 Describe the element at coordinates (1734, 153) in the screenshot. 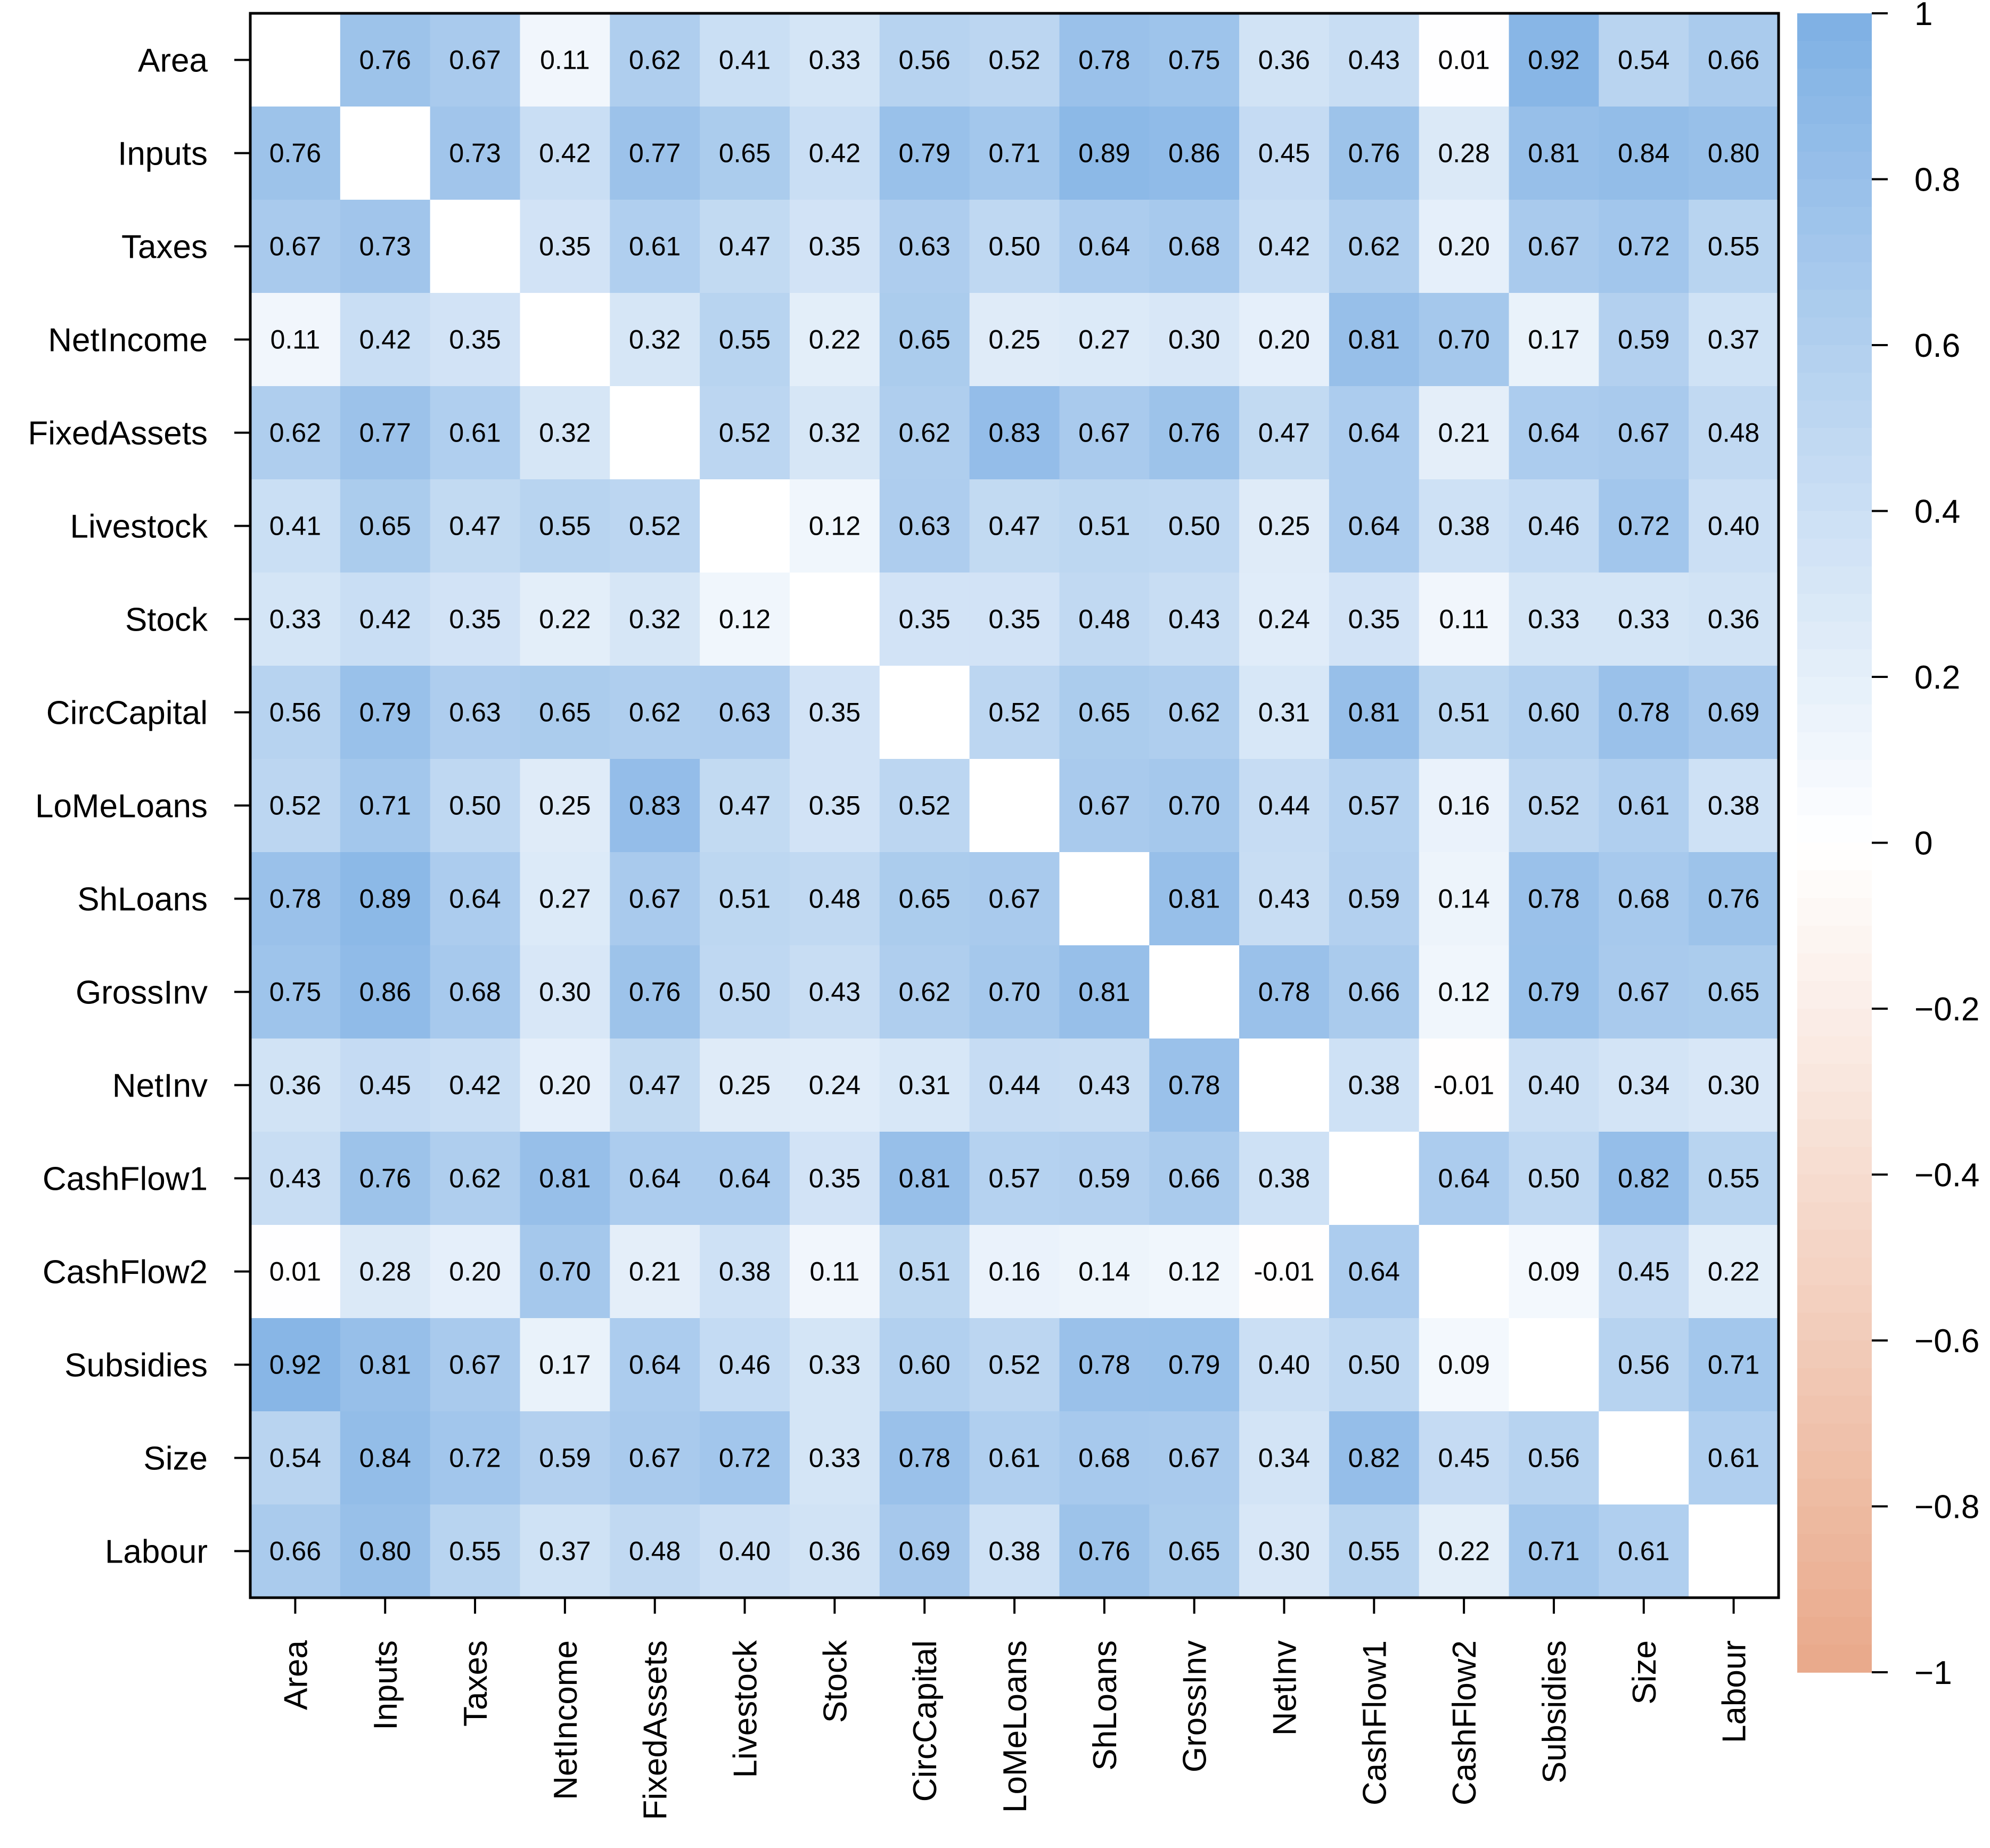

I see `cell-value-label: 0.80` at that location.